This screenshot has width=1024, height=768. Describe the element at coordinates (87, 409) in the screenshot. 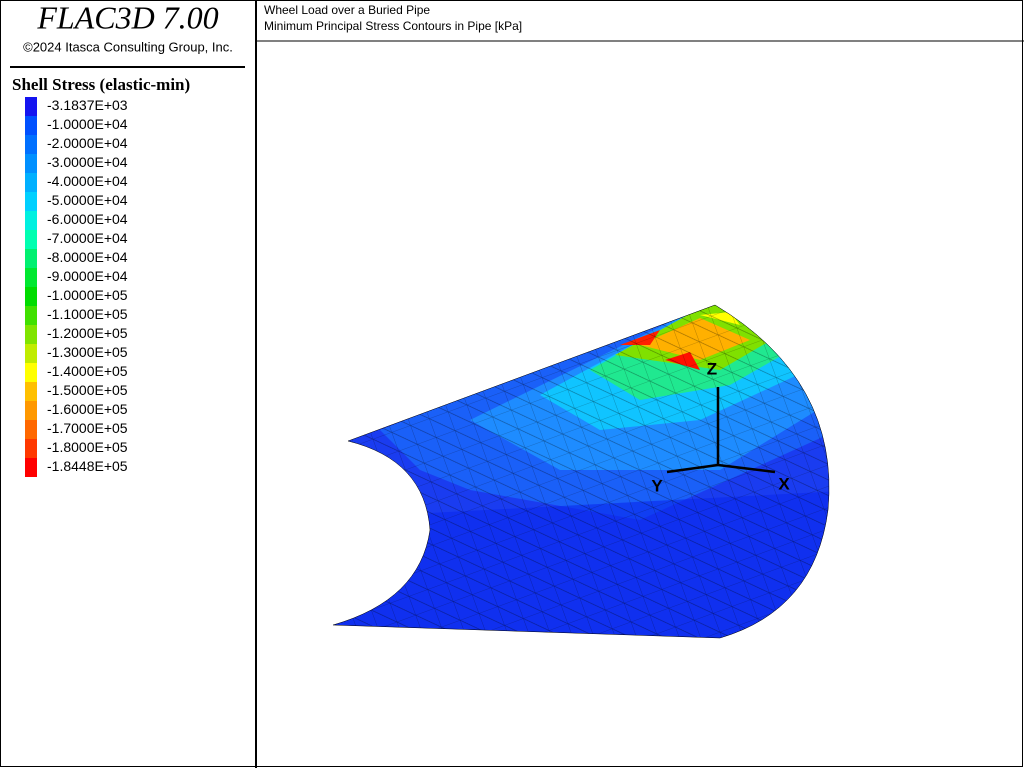

I see `legend-label: -1.6000E+05` at that location.